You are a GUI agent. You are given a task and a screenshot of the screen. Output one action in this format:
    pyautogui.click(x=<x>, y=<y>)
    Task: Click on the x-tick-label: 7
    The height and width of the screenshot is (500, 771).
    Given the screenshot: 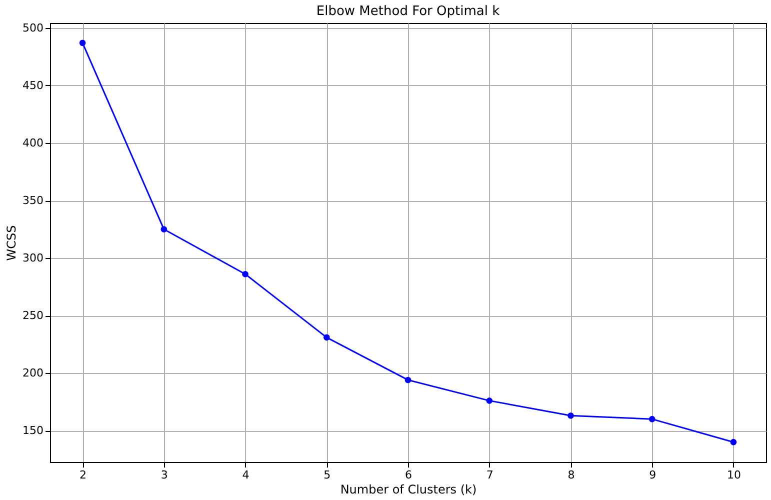 What is the action you would take?
    pyautogui.click(x=490, y=475)
    